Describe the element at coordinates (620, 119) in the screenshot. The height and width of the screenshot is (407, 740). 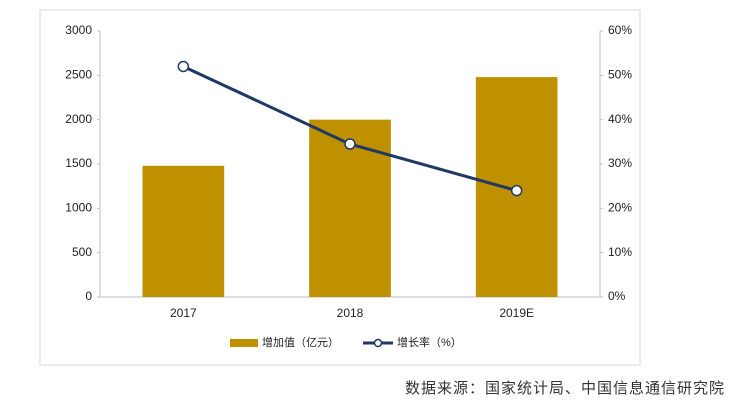
I see `y2-tick-label: 40%` at that location.